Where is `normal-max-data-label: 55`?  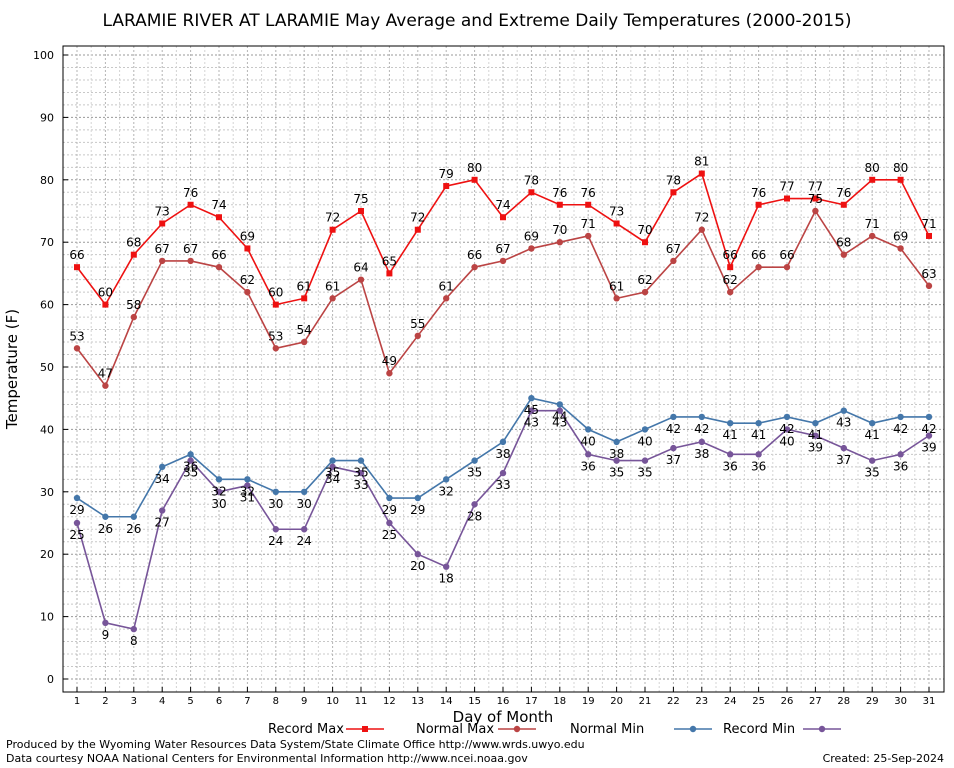 normal-max-data-label: 55 is located at coordinates (417, 324).